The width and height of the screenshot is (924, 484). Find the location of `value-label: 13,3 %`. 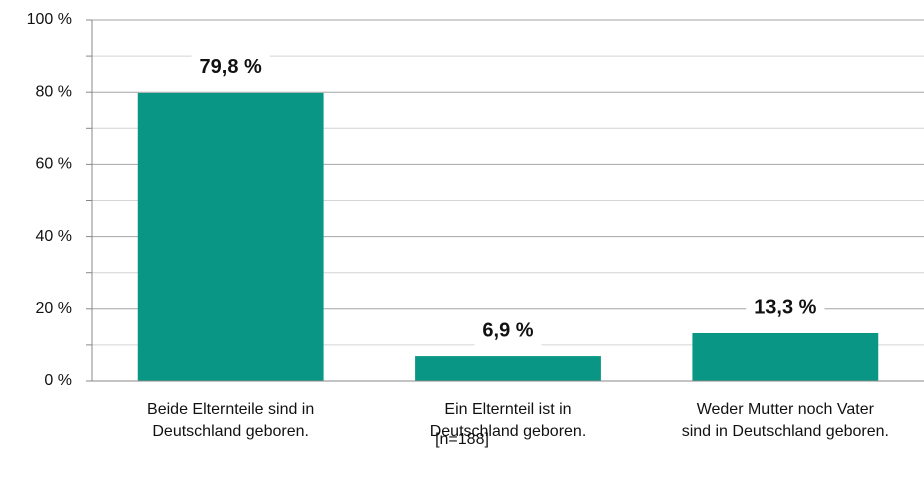

value-label: 13,3 % is located at coordinates (785, 307).